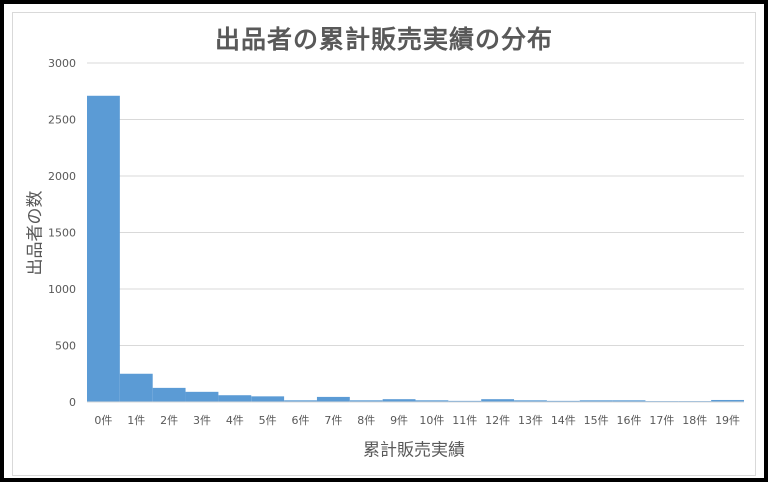 This screenshot has width=768, height=482. What do you see at coordinates (62, 120) in the screenshot?
I see `y-tick-label: 2500` at bounding box center [62, 120].